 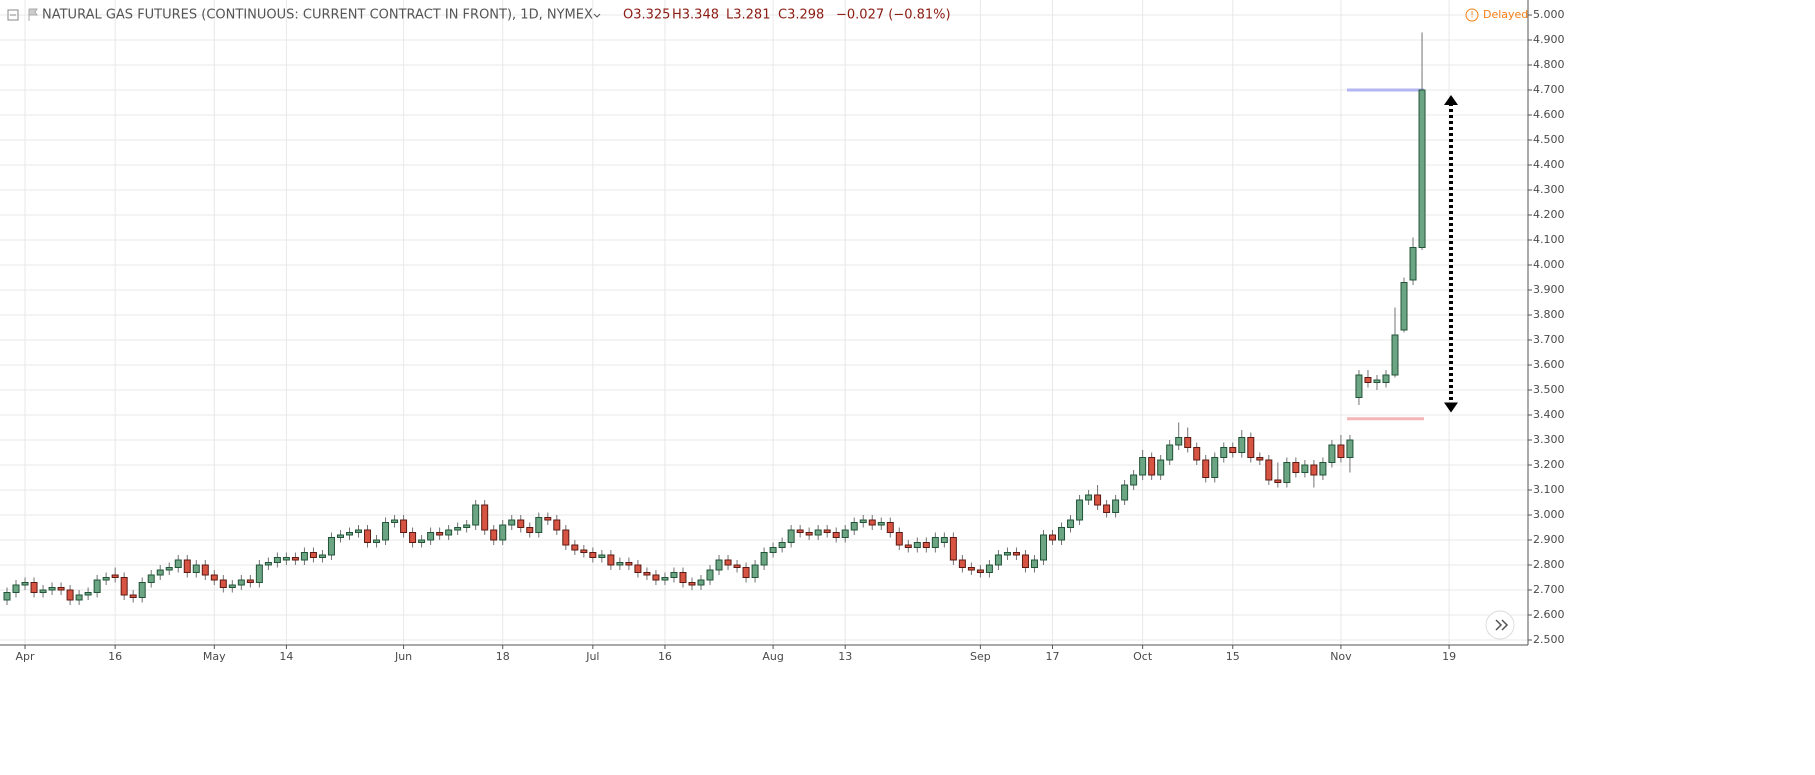 What do you see at coordinates (1549, 389) in the screenshot?
I see `y-tick-label: 3.500` at bounding box center [1549, 389].